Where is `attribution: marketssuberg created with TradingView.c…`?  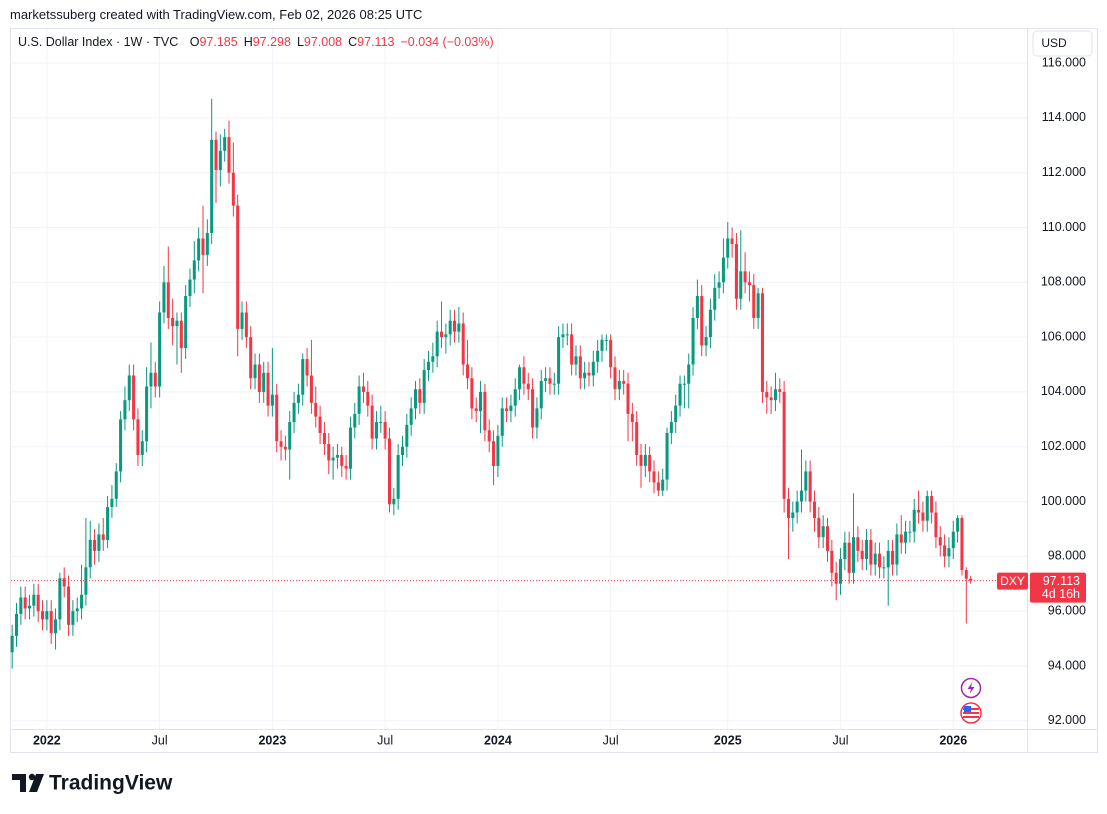
attribution: marketssuberg created with TradingView.c… is located at coordinates (216, 14).